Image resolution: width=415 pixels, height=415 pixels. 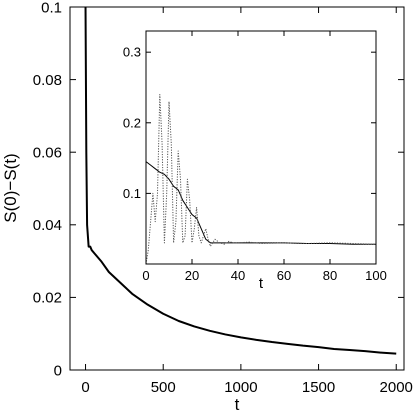 I want to click on inset-x-tick-label: 80, so click(x=330, y=275).